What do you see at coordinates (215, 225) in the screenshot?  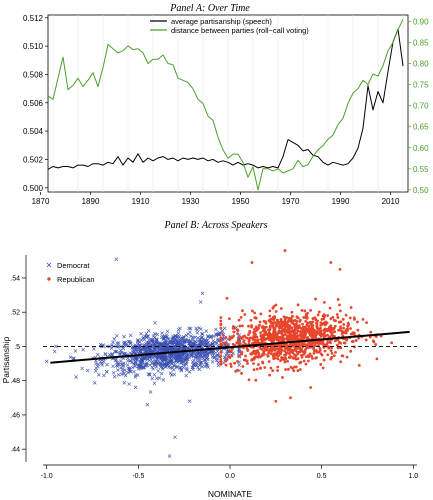 I see `panel-b-title: Panel B: Across Speakers` at bounding box center [215, 225].